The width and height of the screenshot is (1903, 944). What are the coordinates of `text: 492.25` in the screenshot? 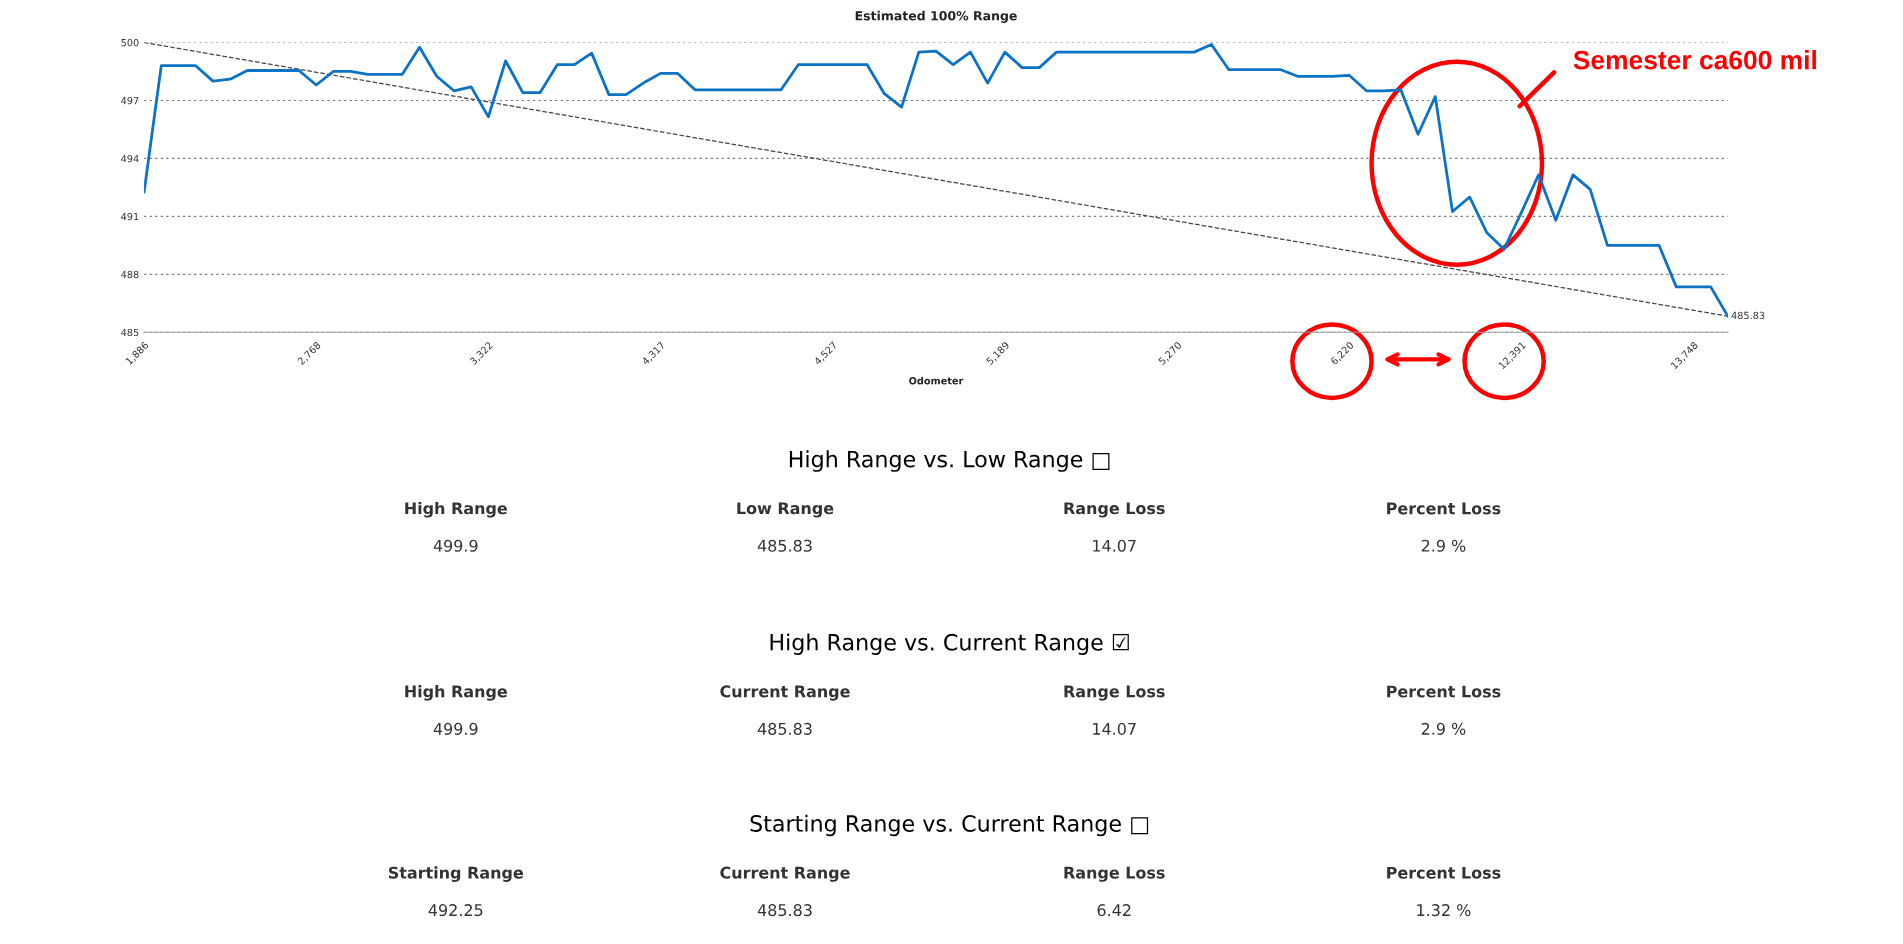 It's located at (455, 910).